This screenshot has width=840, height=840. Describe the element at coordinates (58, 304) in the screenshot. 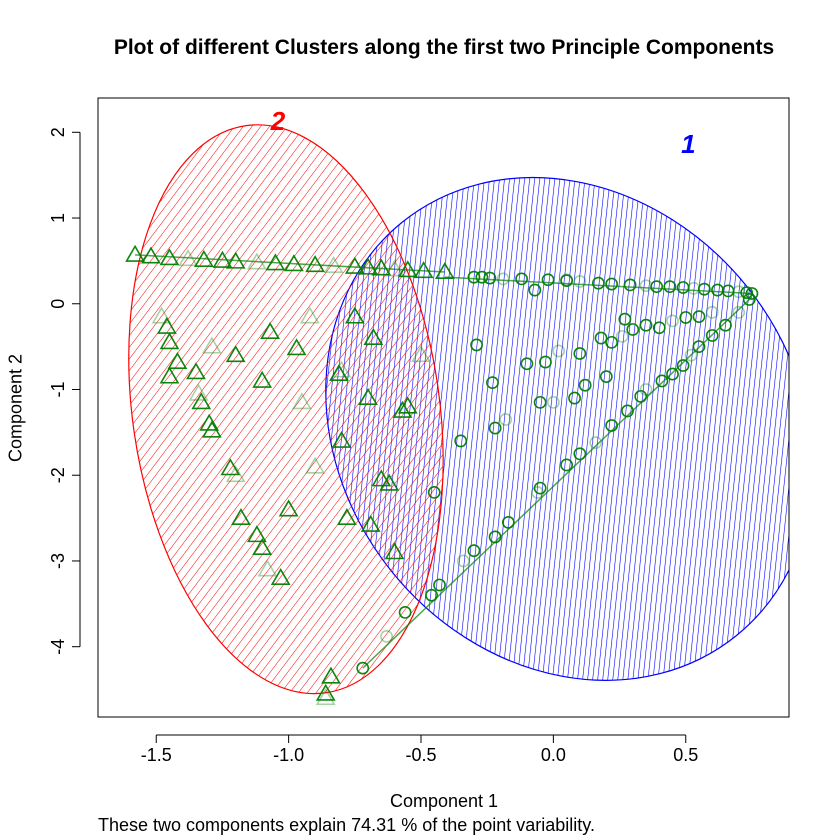

I see `y-tick-label: 0` at that location.